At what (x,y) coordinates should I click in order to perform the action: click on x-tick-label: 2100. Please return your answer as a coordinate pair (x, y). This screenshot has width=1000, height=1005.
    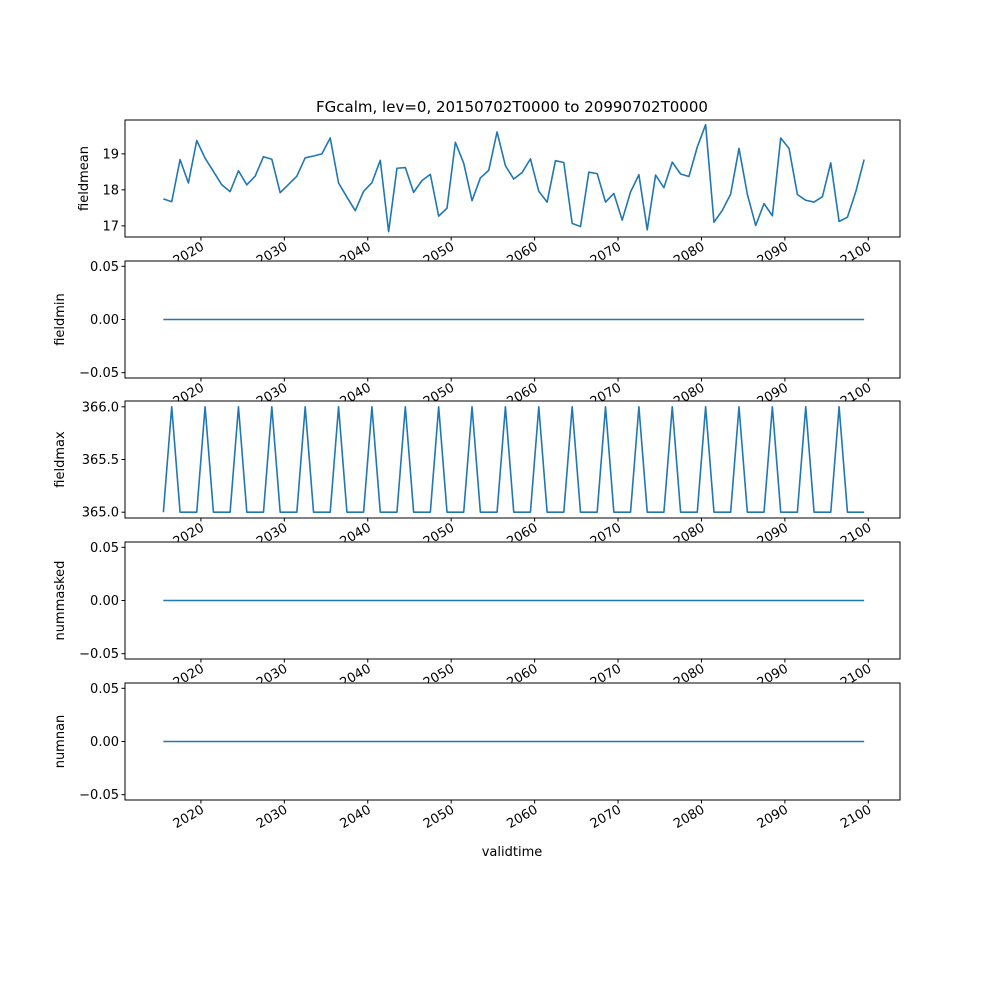
    Looking at the image, I should click on (856, 817).